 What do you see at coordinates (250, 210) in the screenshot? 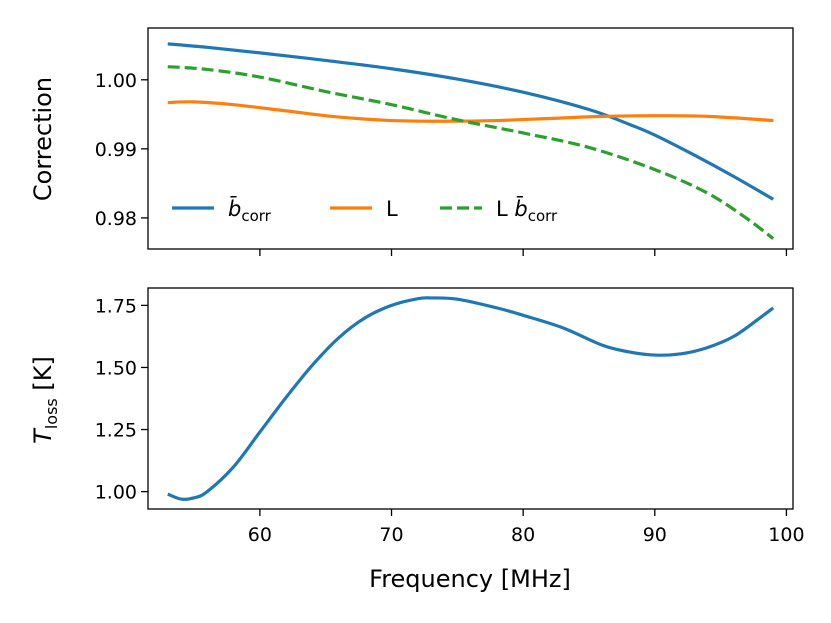
I see `legend-label-b-corr: b̄corr` at bounding box center [250, 210].